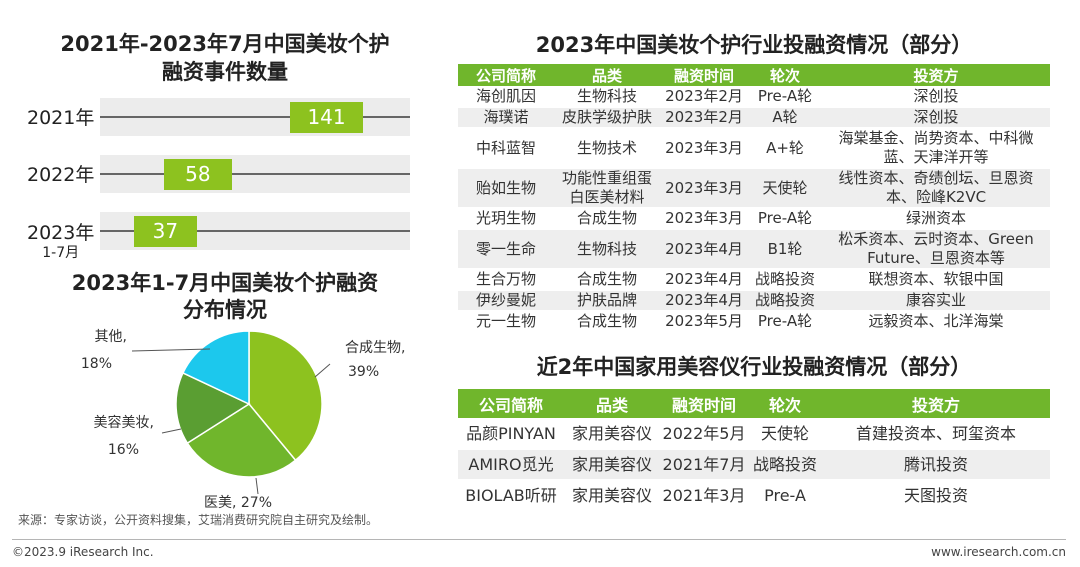 The image size is (1080, 567). I want to click on table-cell: 天图投资, so click(936, 496).